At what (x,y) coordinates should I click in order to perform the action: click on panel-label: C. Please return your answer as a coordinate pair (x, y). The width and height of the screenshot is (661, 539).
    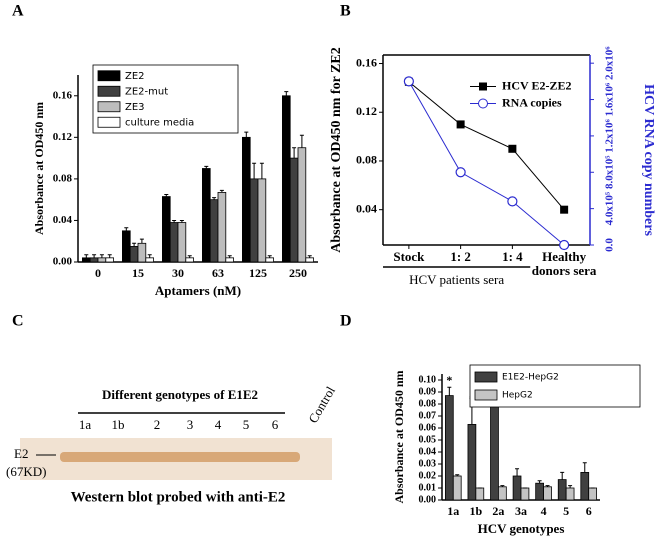
    Looking at the image, I should click on (18, 321).